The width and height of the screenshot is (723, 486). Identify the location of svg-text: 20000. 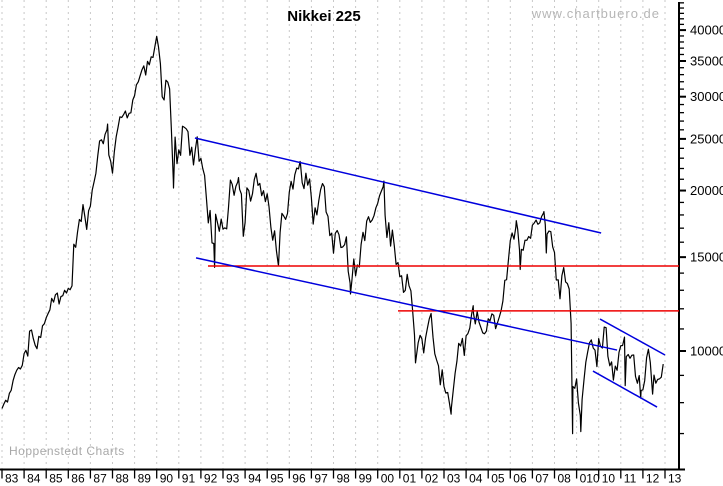
(706, 190).